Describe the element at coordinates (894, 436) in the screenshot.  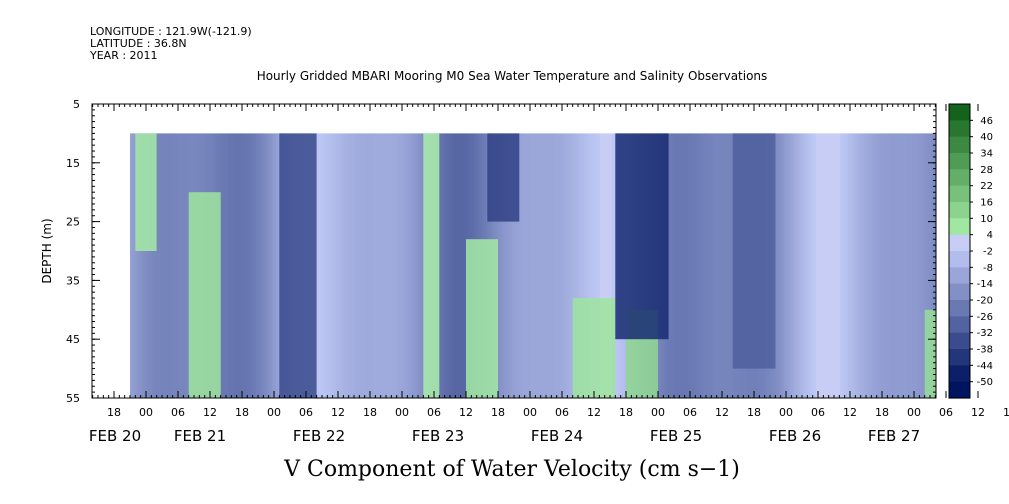
I see `x-date-label: FEB 27` at that location.